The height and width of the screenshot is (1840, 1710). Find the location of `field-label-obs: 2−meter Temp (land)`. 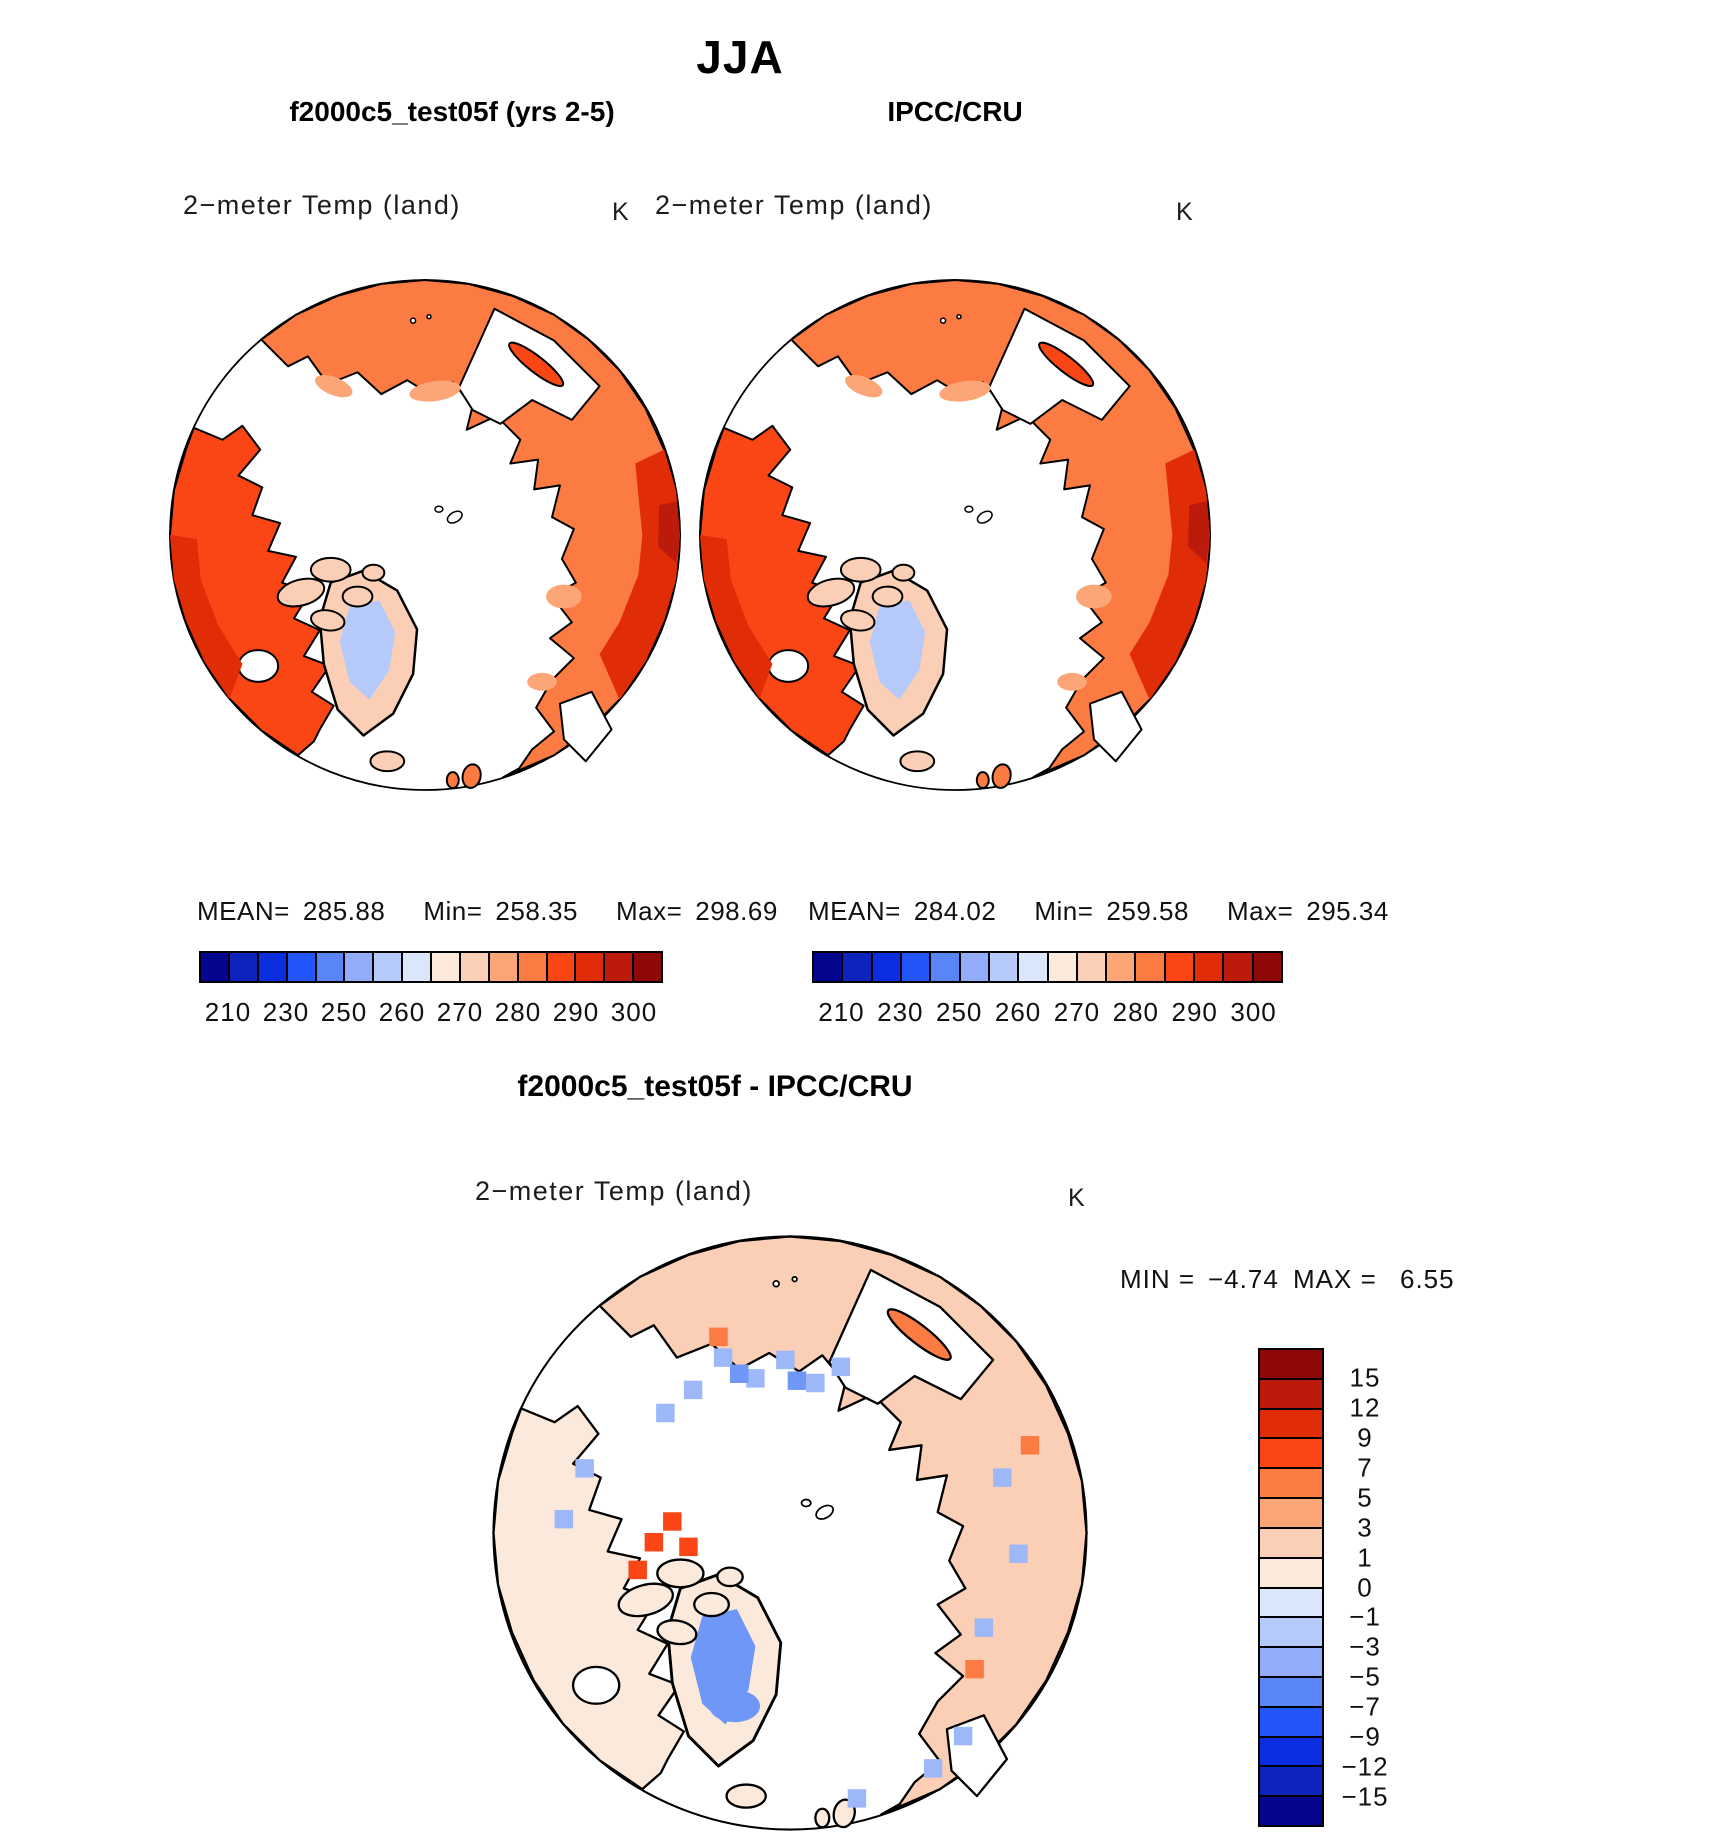

field-label-obs: 2−meter Temp (land) is located at coordinates (794, 205).